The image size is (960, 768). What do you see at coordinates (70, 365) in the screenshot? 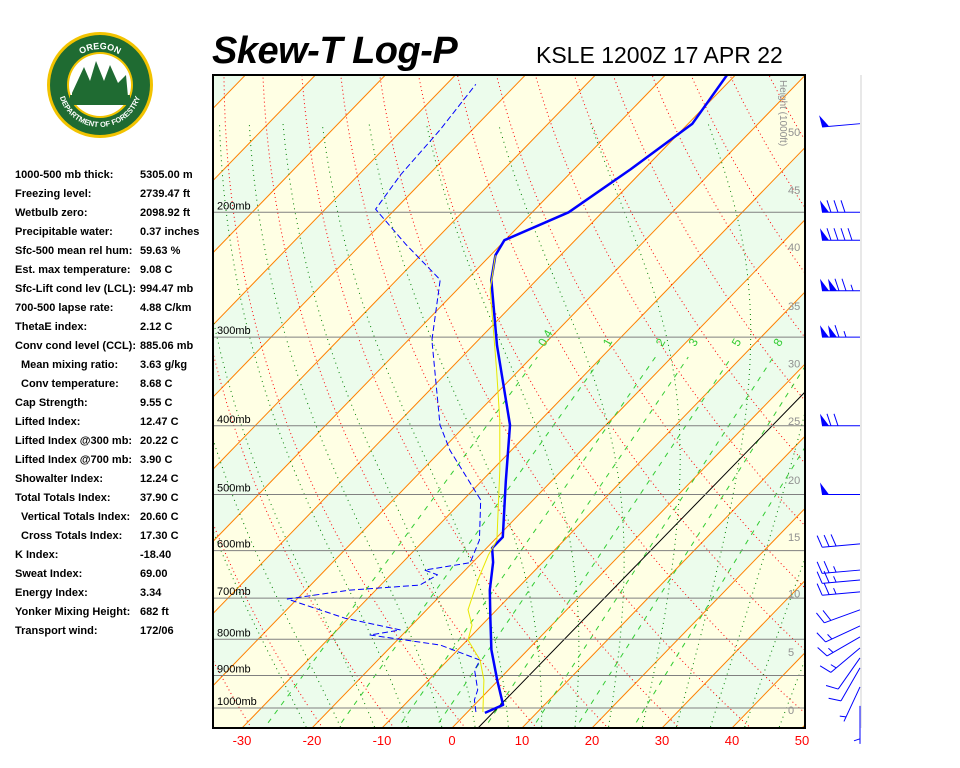
I see `stat-label: Mean mixing ratio:` at bounding box center [70, 365].